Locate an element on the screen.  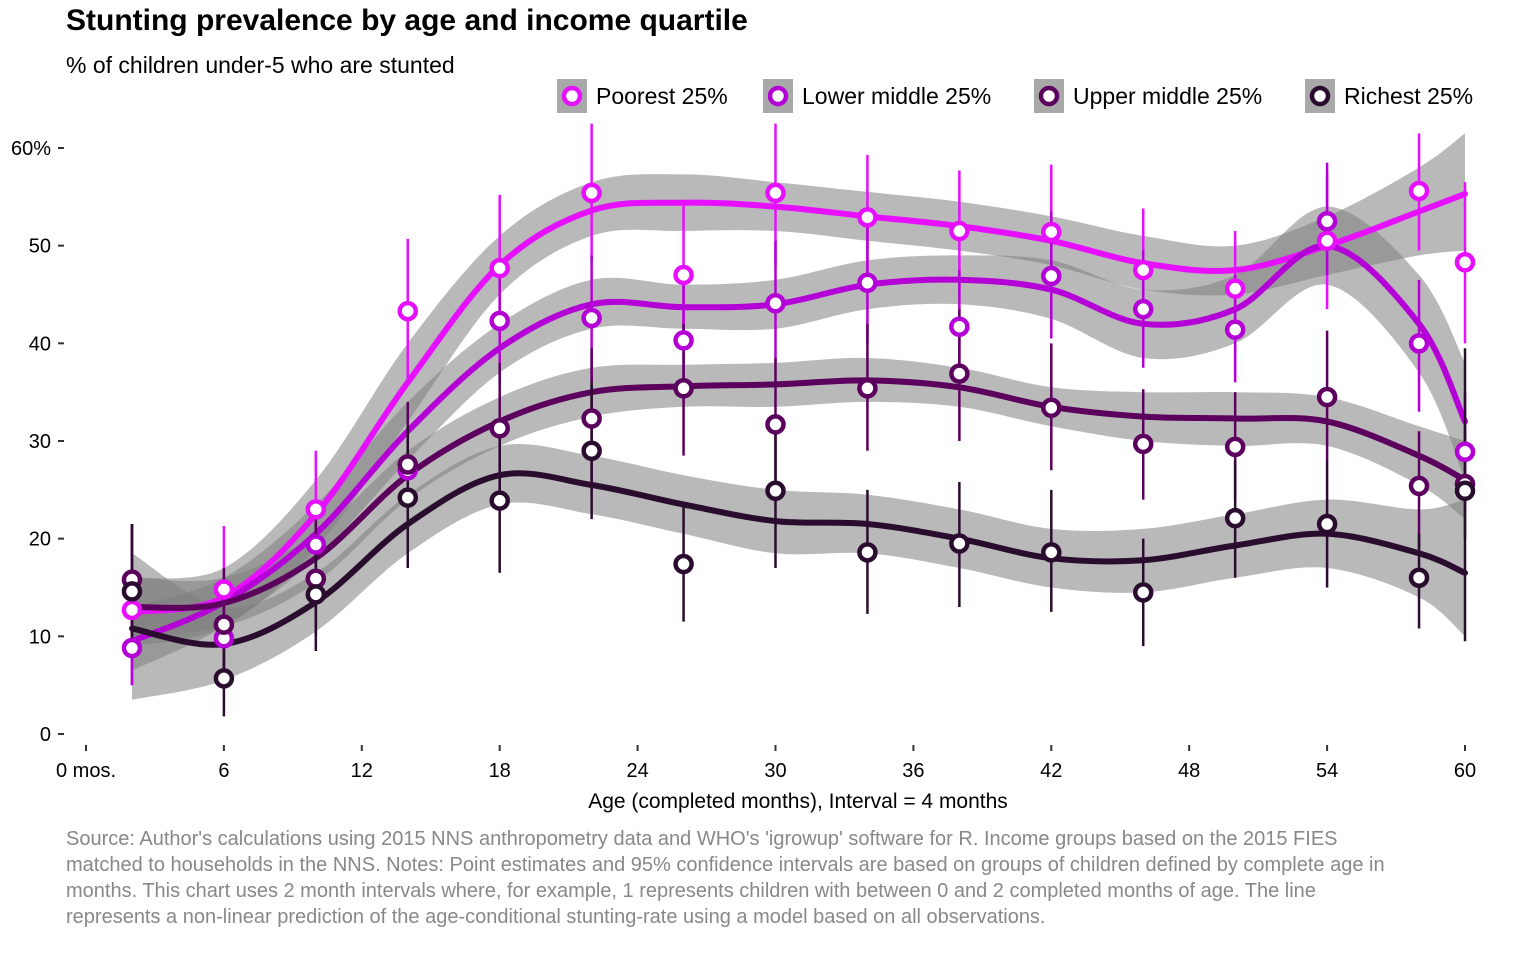
x-tick-label: 60 is located at coordinates (1465, 771).